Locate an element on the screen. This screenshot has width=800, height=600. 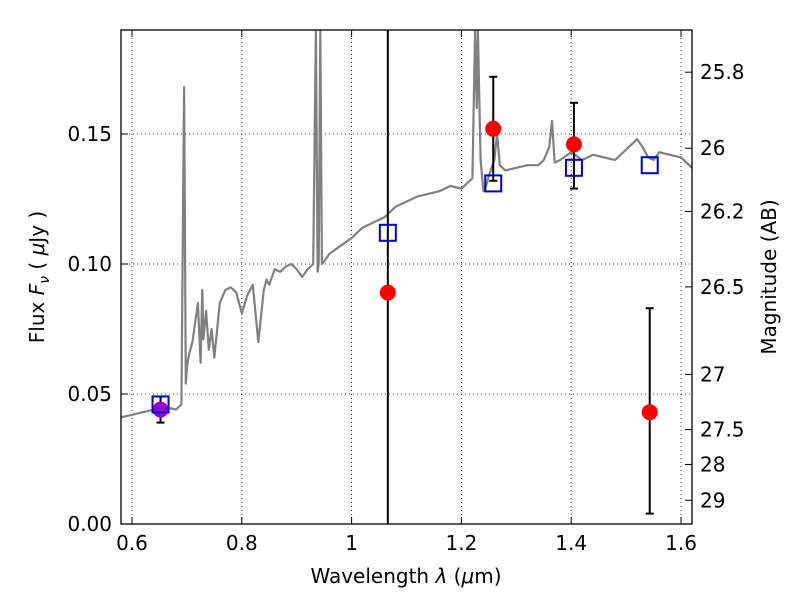
y2-tick-label: 28 is located at coordinates (712, 464).